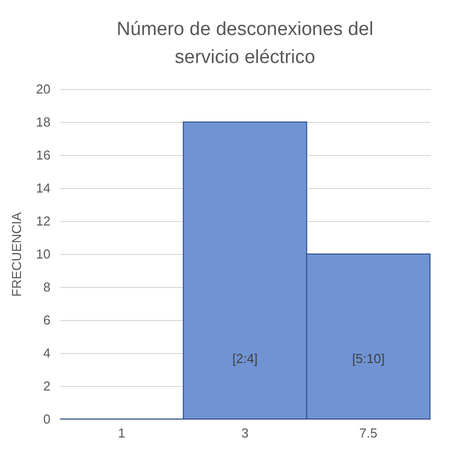  I want to click on y-tick-label: 18, so click(43, 122).